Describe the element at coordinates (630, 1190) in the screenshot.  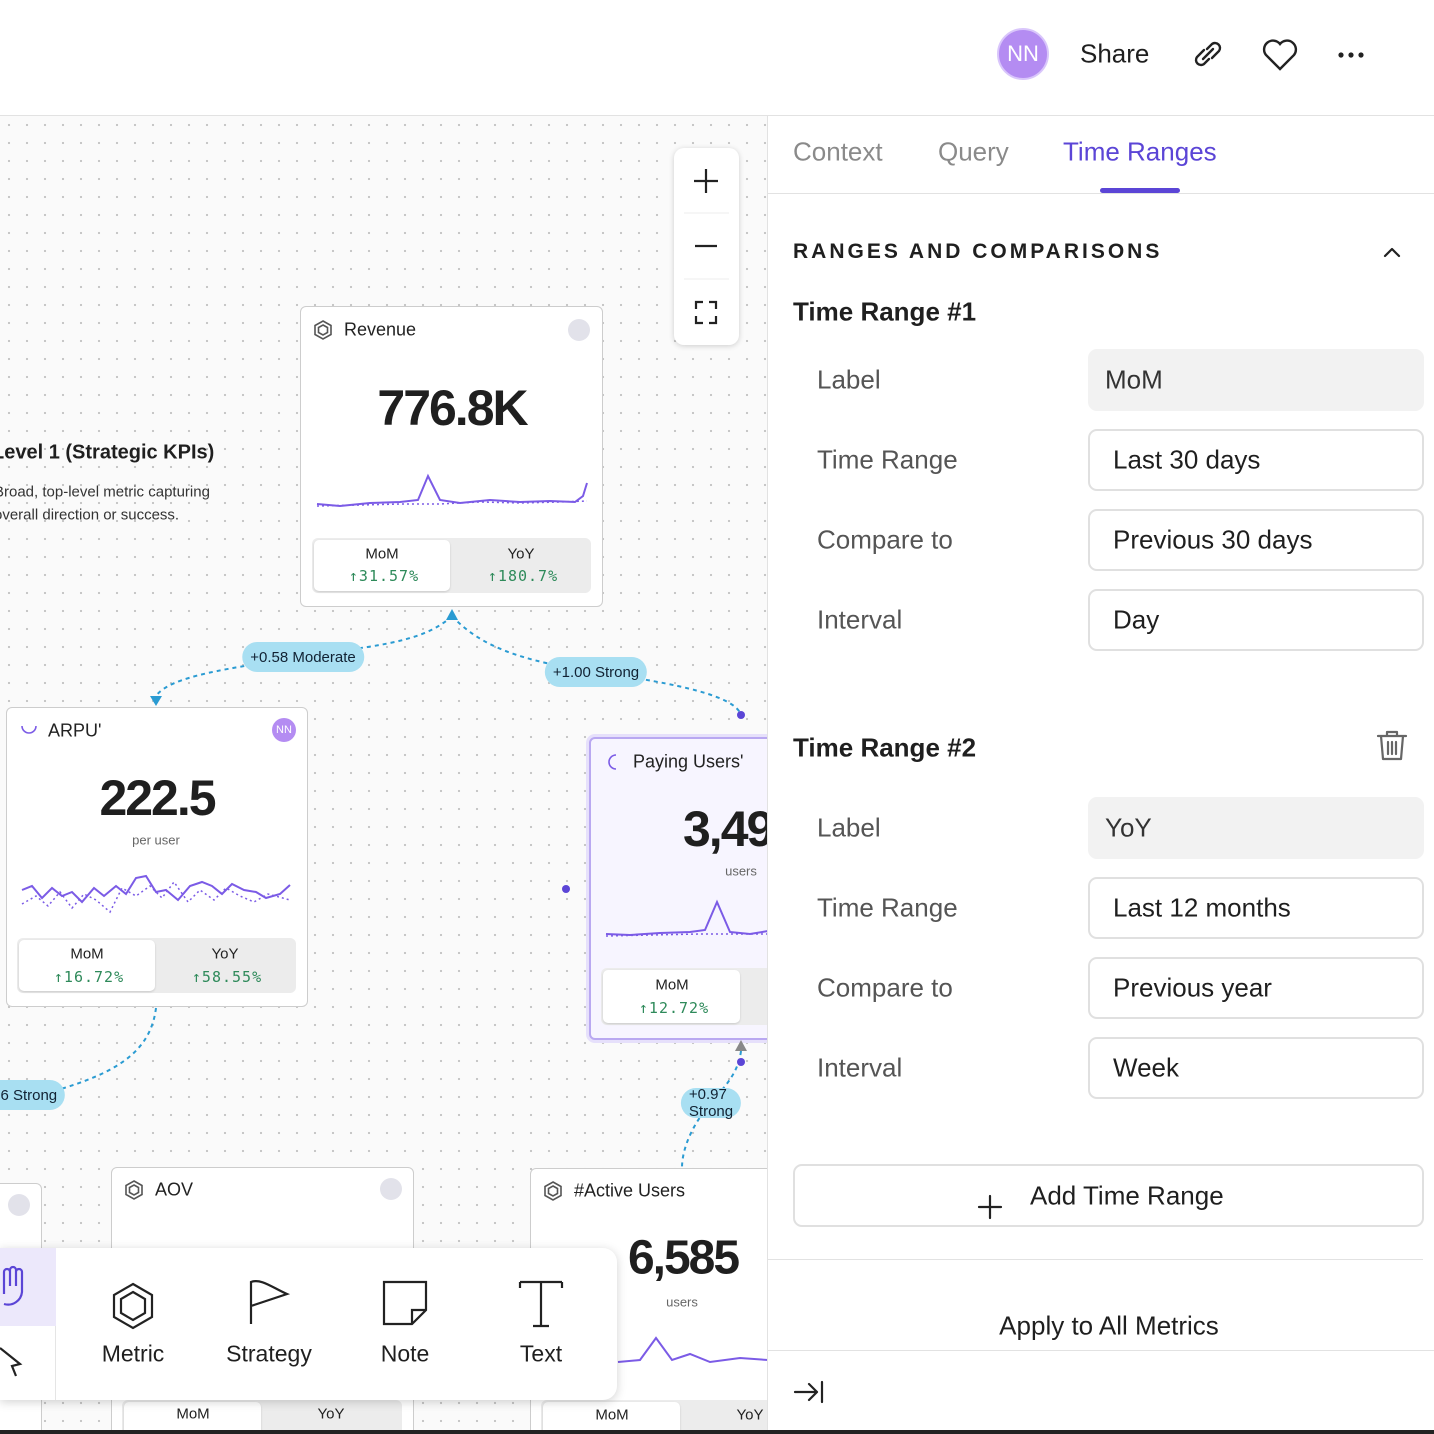
I see `card-title: #Active Users` at that location.